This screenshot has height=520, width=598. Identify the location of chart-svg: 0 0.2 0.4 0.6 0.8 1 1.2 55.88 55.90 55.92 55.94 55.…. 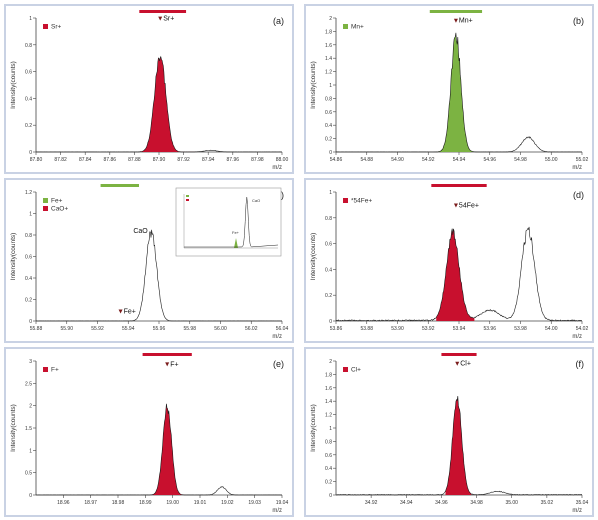
(149, 262).